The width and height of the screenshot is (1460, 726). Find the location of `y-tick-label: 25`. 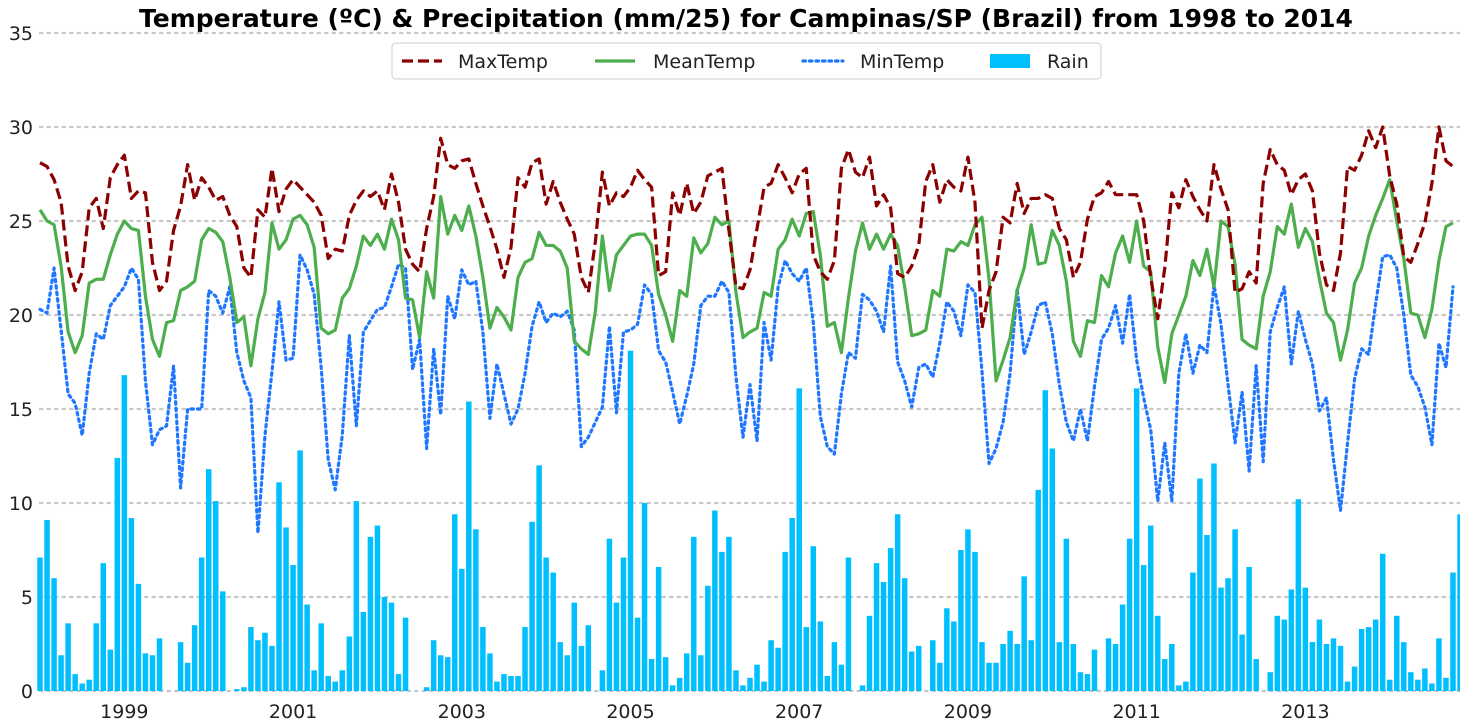

y-tick-label: 25 is located at coordinates (21, 222).